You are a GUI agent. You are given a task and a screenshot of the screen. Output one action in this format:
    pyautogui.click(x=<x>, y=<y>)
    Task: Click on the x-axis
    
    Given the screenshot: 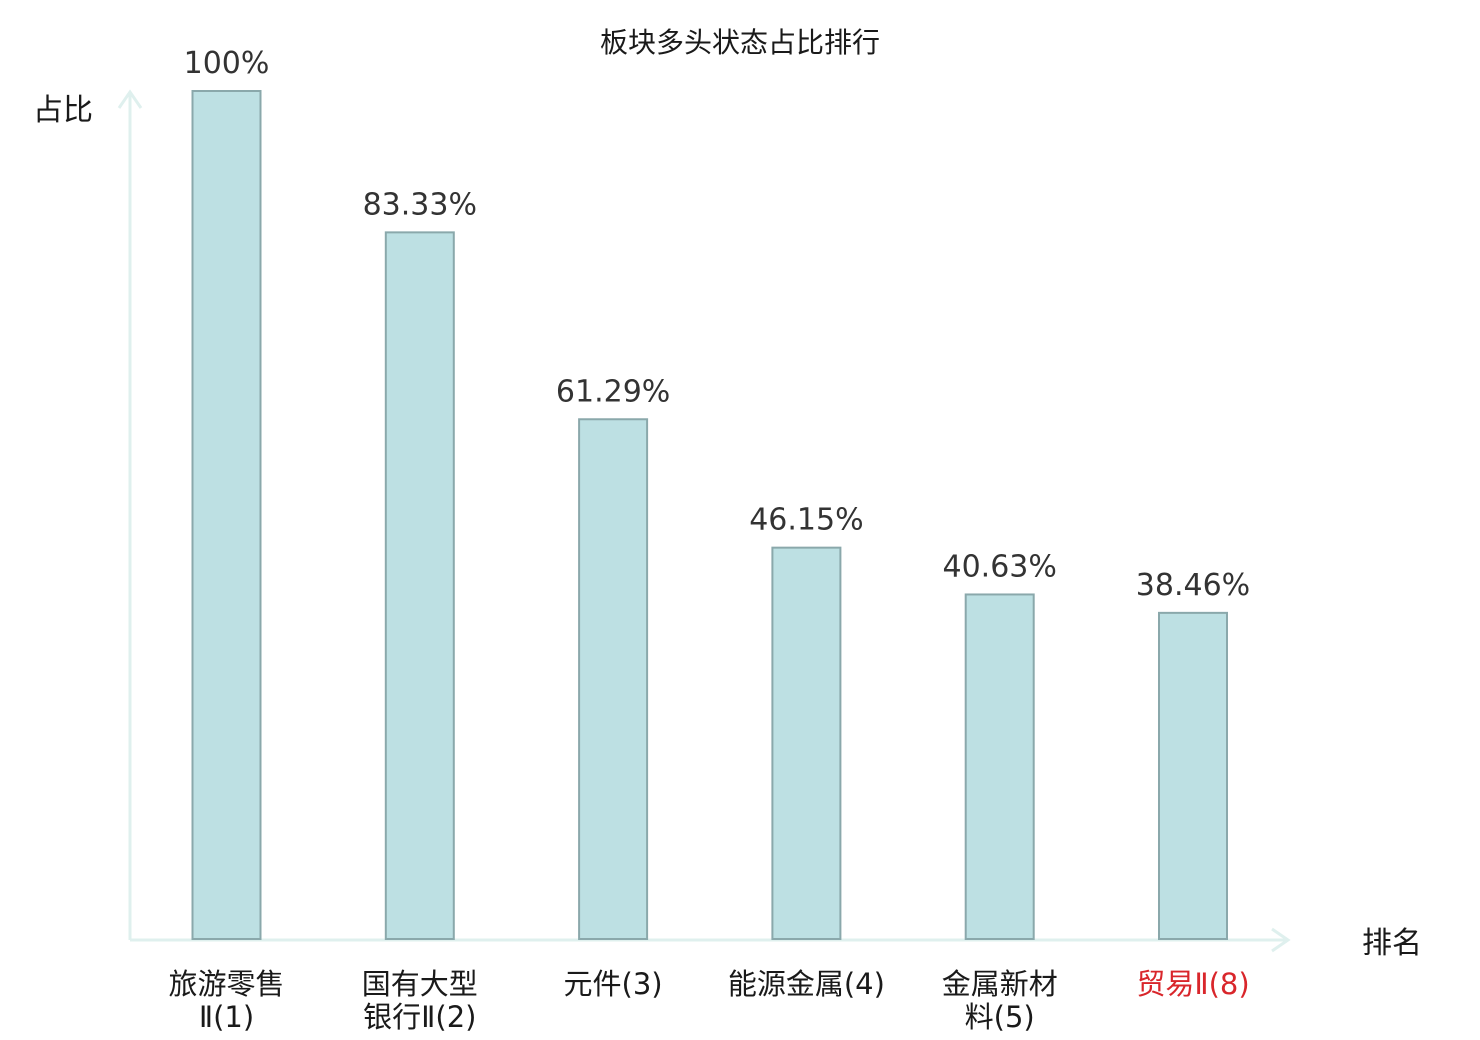 What is the action you would take?
    pyautogui.click(x=710, y=940)
    